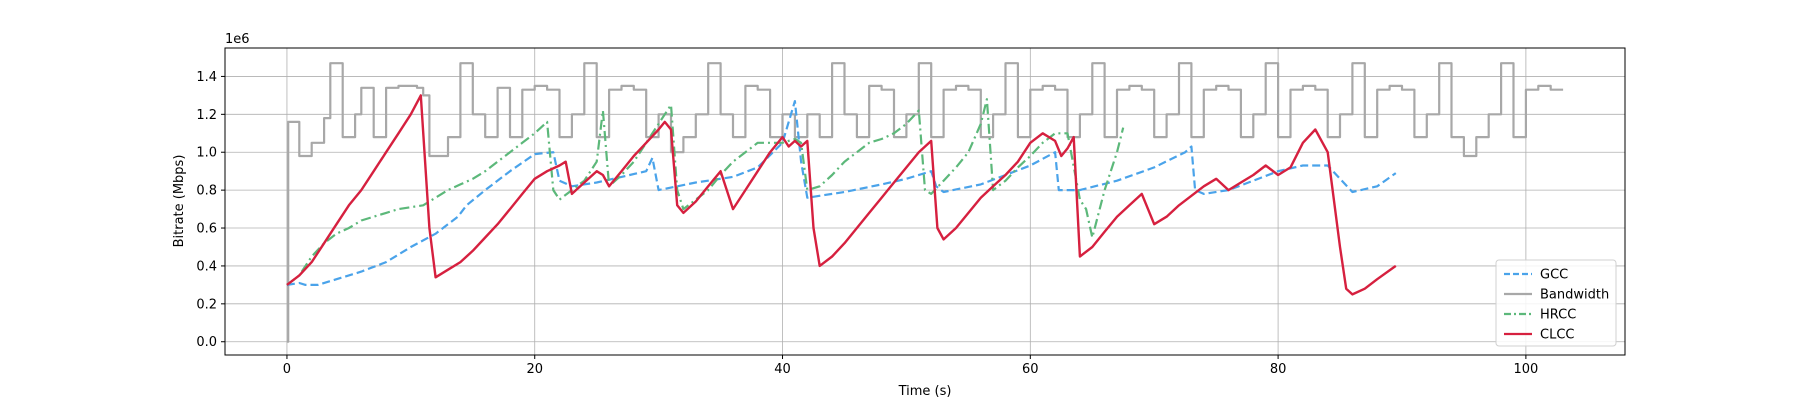 Image resolution: width=1800 pixels, height=404 pixels. What do you see at coordinates (1554, 275) in the screenshot?
I see `legend-label-gcc: GCC` at bounding box center [1554, 275].